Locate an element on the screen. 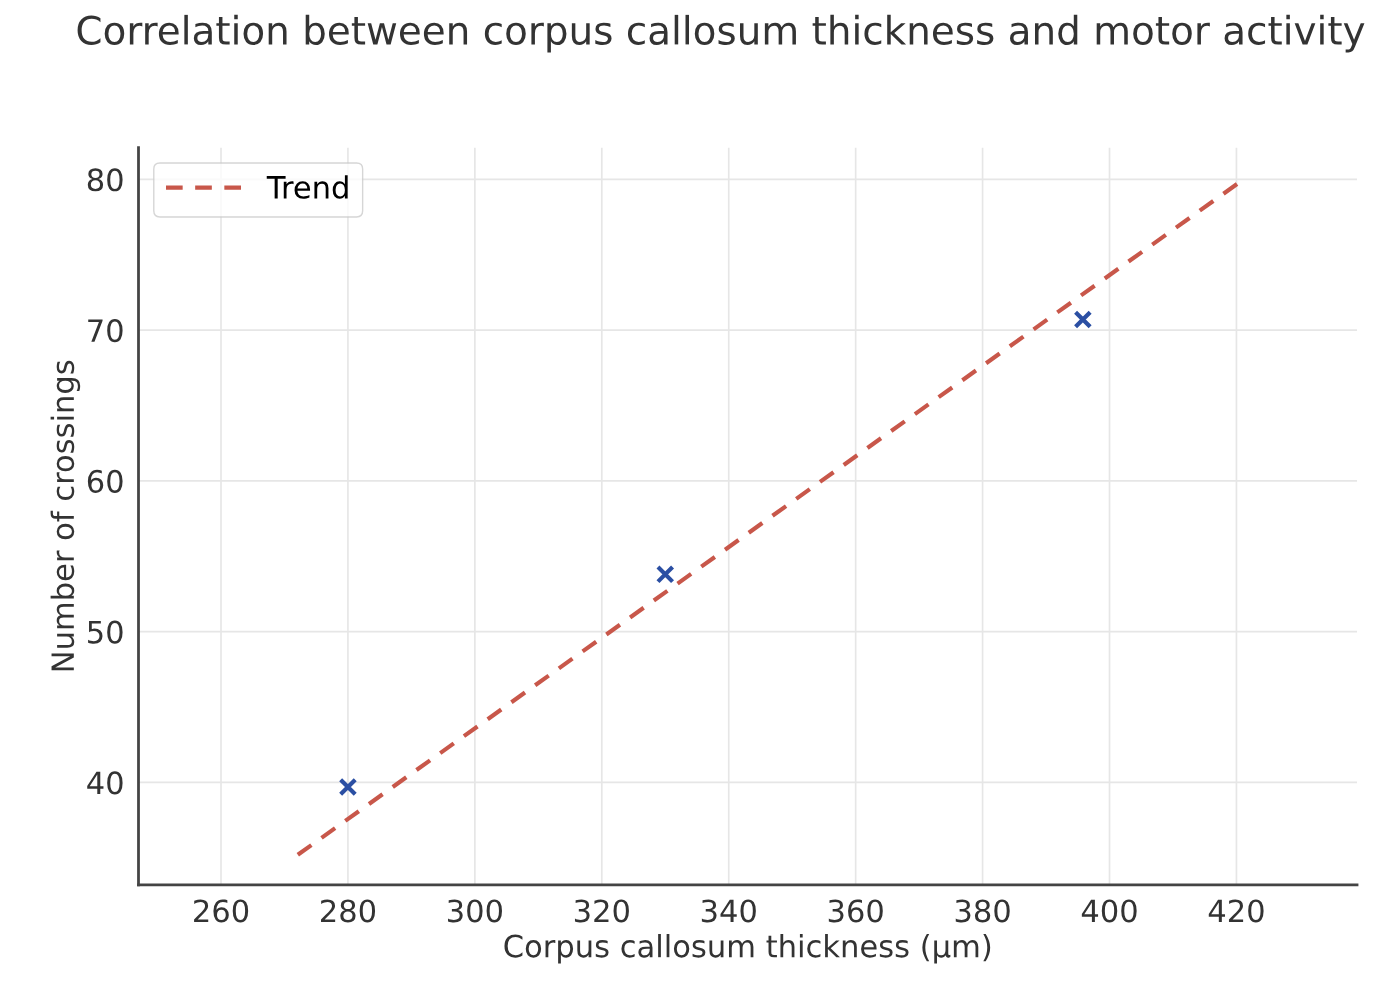  x-tick-label: 380 is located at coordinates (982, 911).